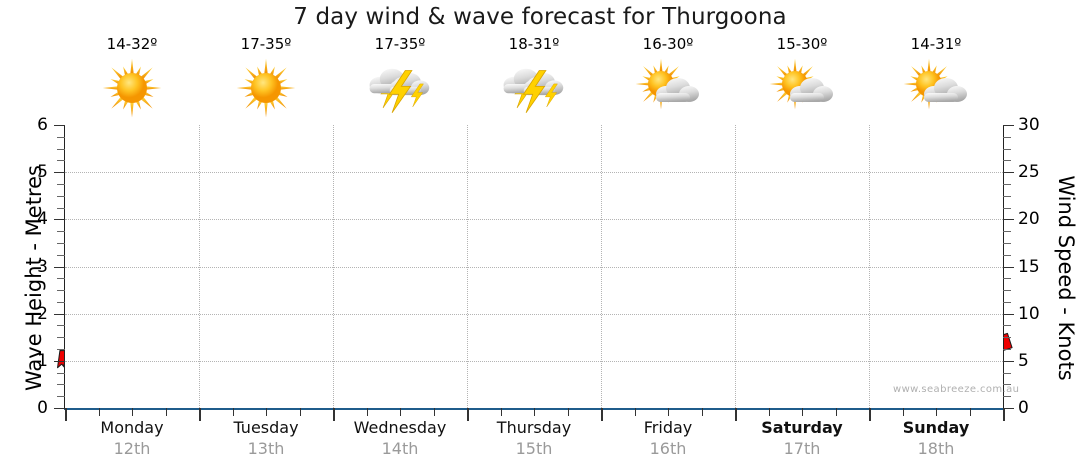  Describe the element at coordinates (42, 219) in the screenshot. I see `left-axis-tick-label: 4` at that location.